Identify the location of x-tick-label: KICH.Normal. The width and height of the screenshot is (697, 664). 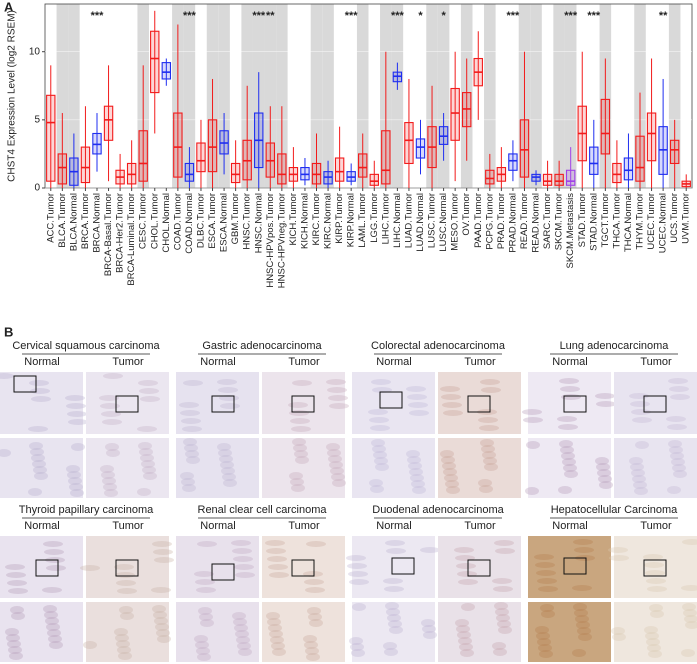
(304, 221).